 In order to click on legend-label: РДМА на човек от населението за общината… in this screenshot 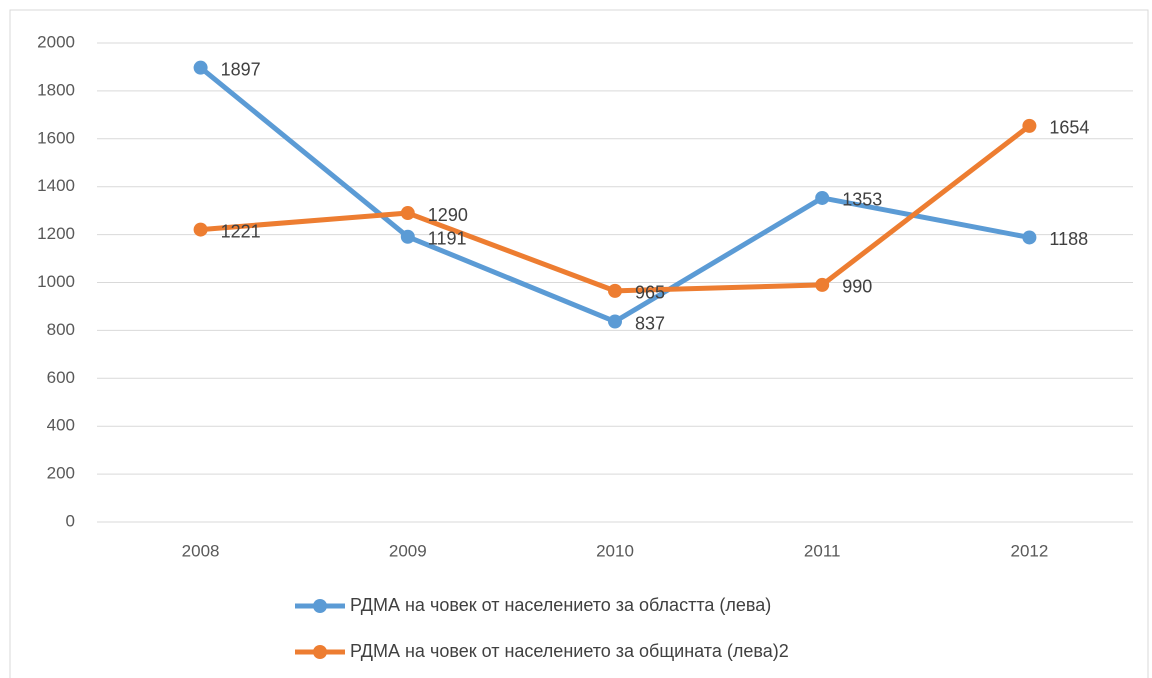, I will do `click(569, 651)`.